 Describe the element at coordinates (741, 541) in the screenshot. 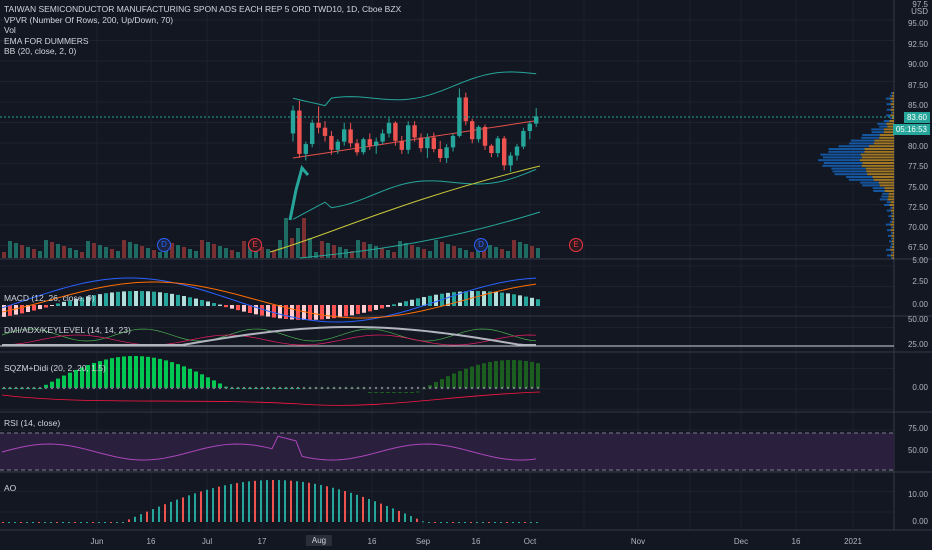

I see `x-tick: Dec` at that location.